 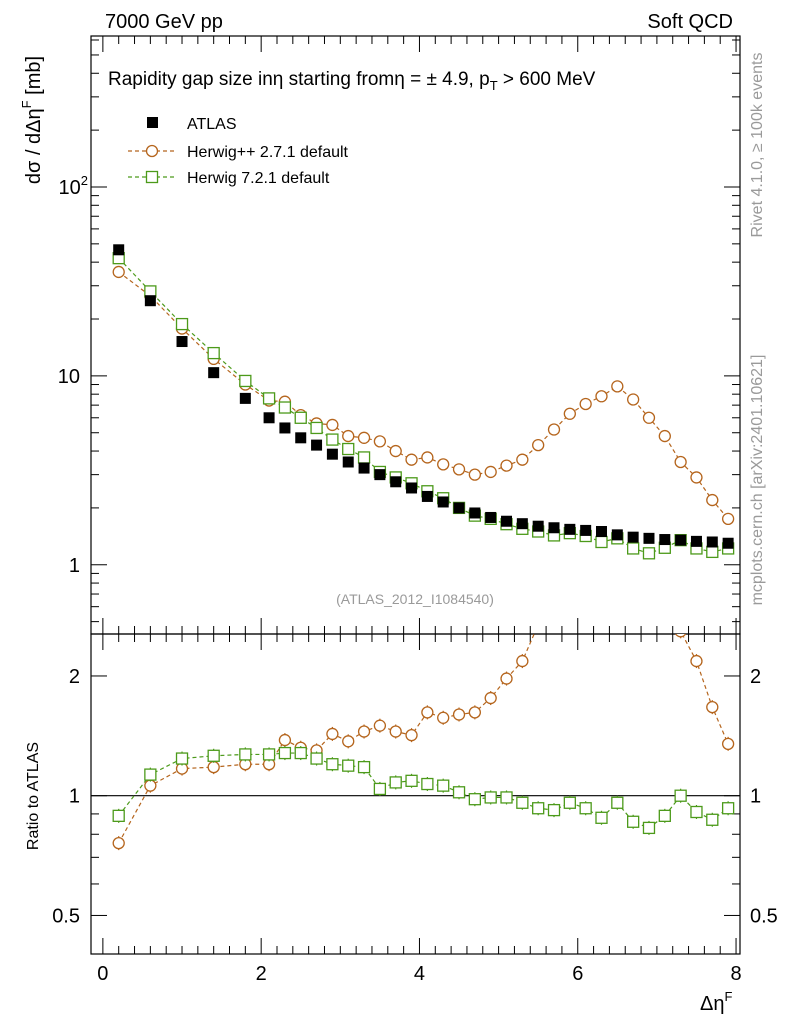 What do you see at coordinates (755, 797) in the screenshot?
I see `ratio-y-tick-label-right: 1` at bounding box center [755, 797].